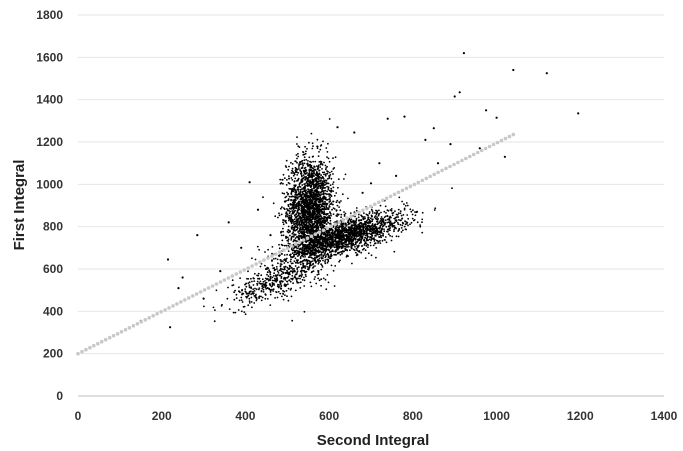 This screenshot has height=451, width=683. Describe the element at coordinates (49, 15) in the screenshot. I see `y-tick-label: 1800` at that location.